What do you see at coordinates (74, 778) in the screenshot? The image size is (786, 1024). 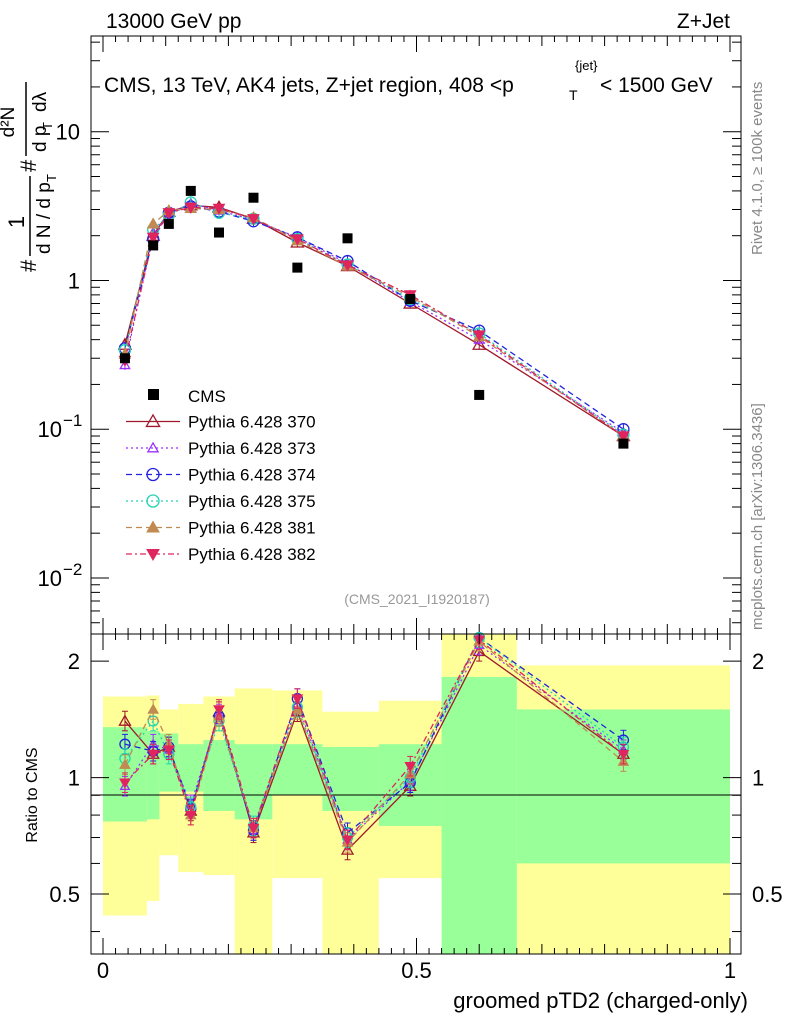 I see `y-tick-label-bottom: 1` at bounding box center [74, 778].